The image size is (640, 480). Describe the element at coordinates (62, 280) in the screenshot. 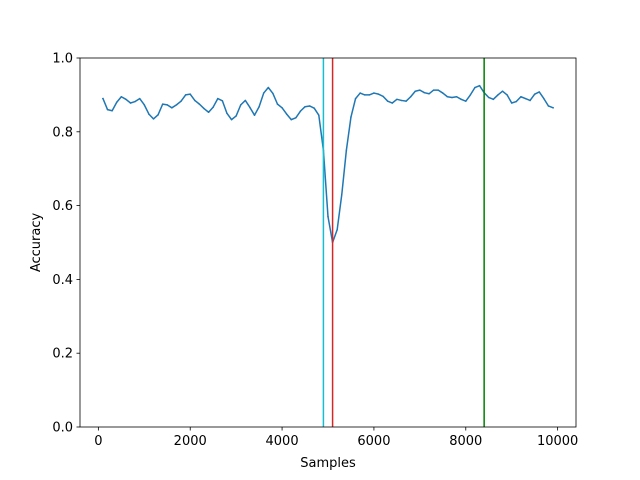

I see `y-tick-label: 0.4` at that location.